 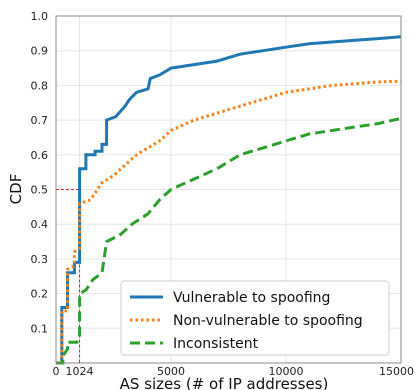 What do you see at coordinates (40, 16) in the screenshot?
I see `y-tick-label-9: 1.0` at bounding box center [40, 16].